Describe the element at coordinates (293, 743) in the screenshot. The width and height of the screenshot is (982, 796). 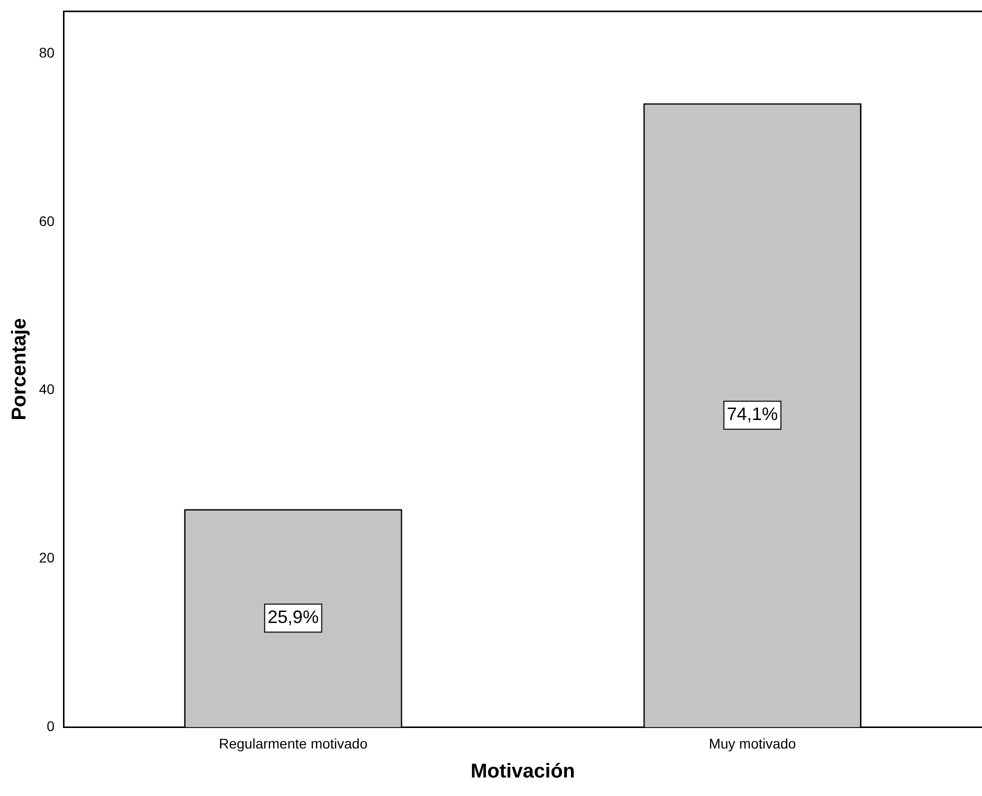
I see `x-tick-label: Regularmente motivado` at that location.